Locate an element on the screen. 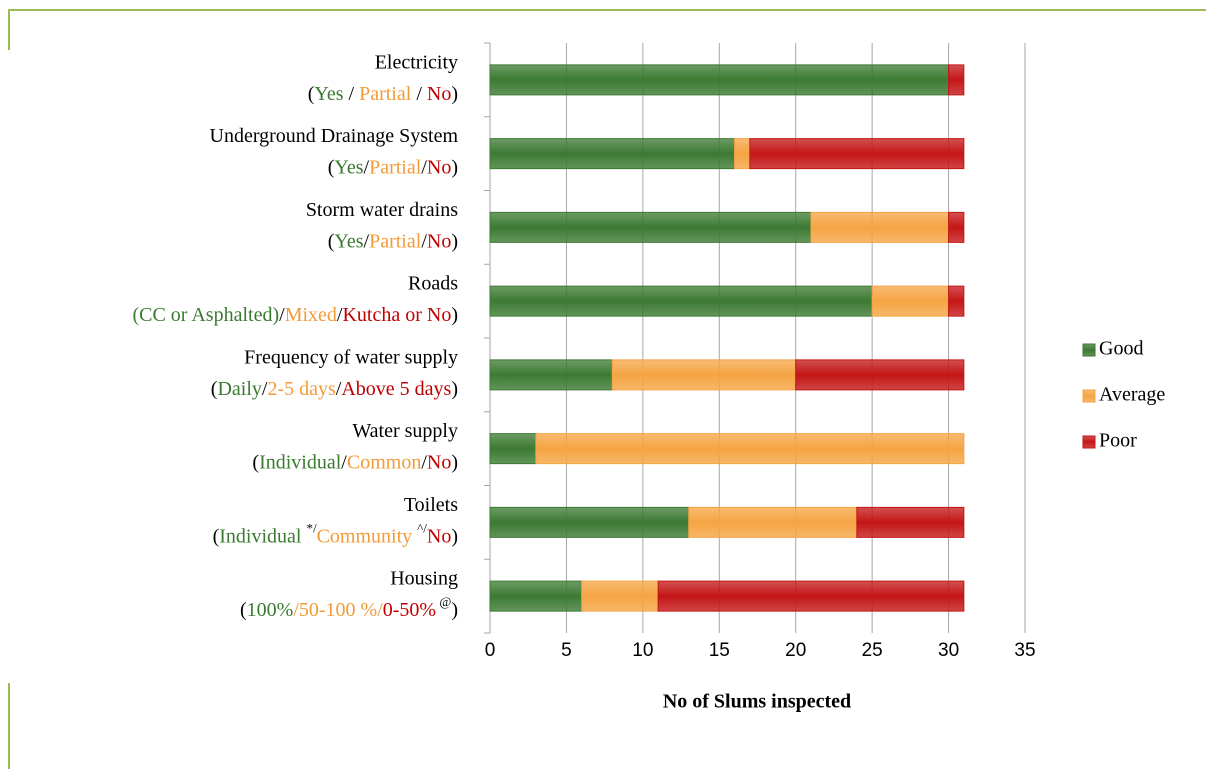 Image resolution: width=1206 pixels, height=769 pixels. category-detail-part: */ is located at coordinates (311, 528).